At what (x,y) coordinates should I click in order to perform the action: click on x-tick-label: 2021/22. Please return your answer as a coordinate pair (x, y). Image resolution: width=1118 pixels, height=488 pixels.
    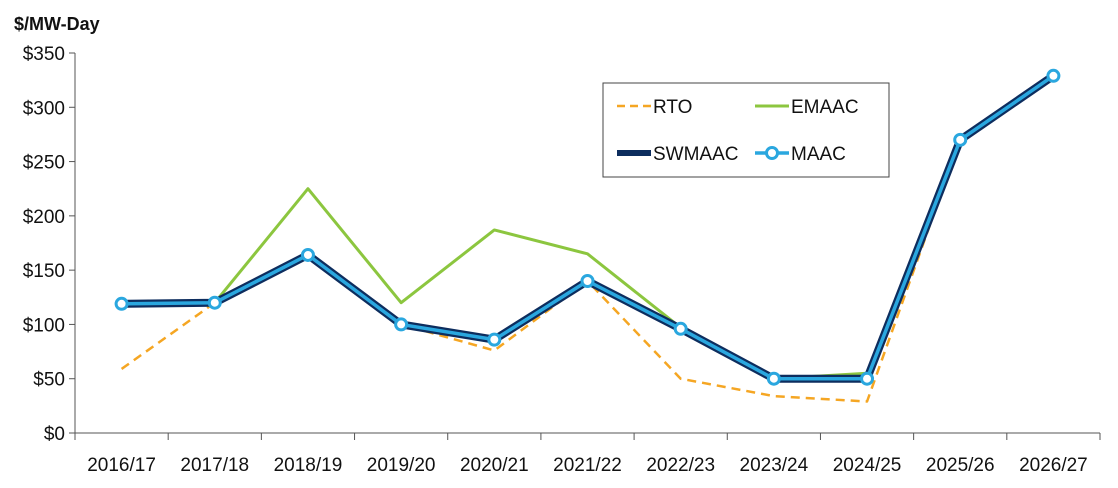
    Looking at the image, I should click on (587, 465).